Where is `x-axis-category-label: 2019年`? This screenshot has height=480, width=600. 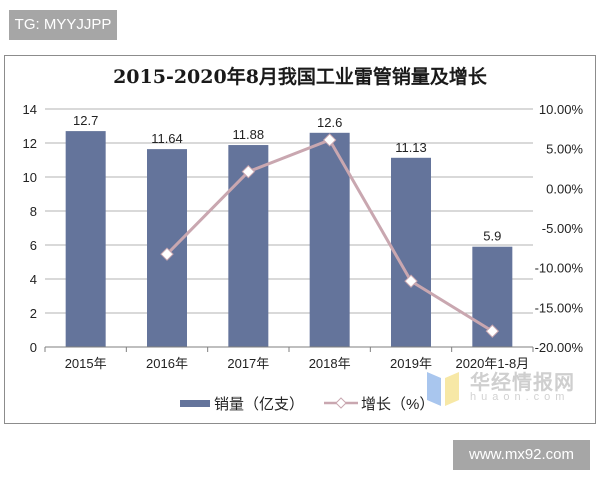
x-axis-category-label: 2019年 is located at coordinates (411, 363).